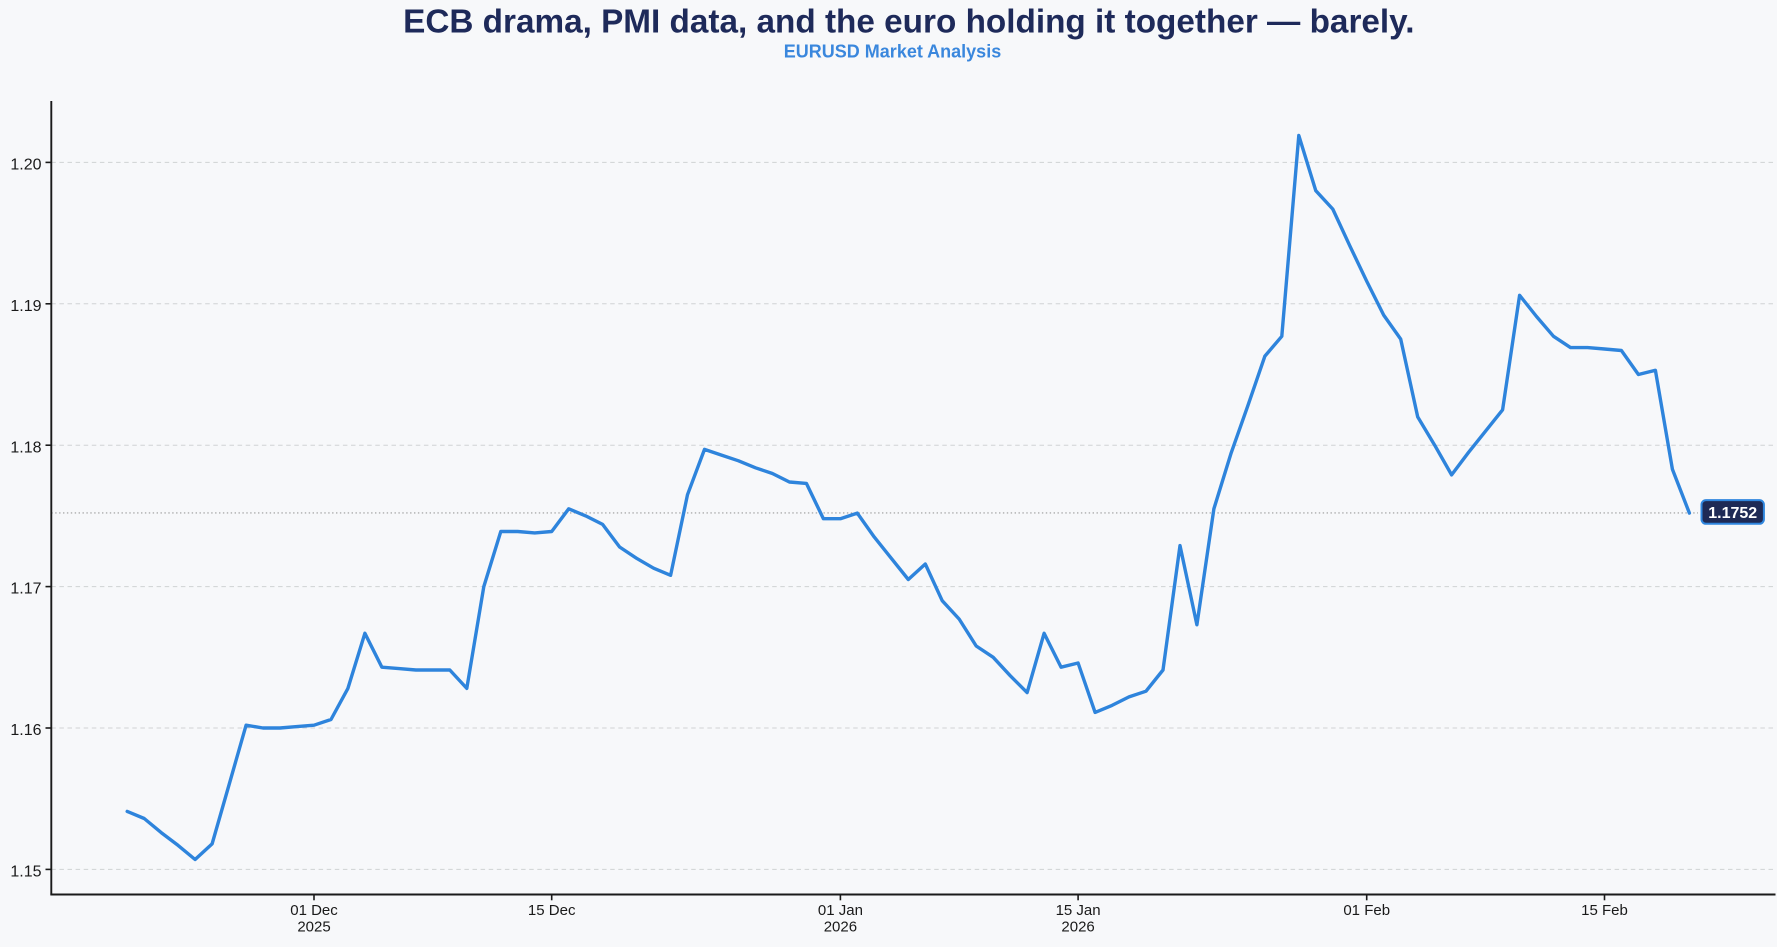 The height and width of the screenshot is (947, 1777). What do you see at coordinates (25, 306) in the screenshot?
I see `svg-text: 1.19` at bounding box center [25, 306].